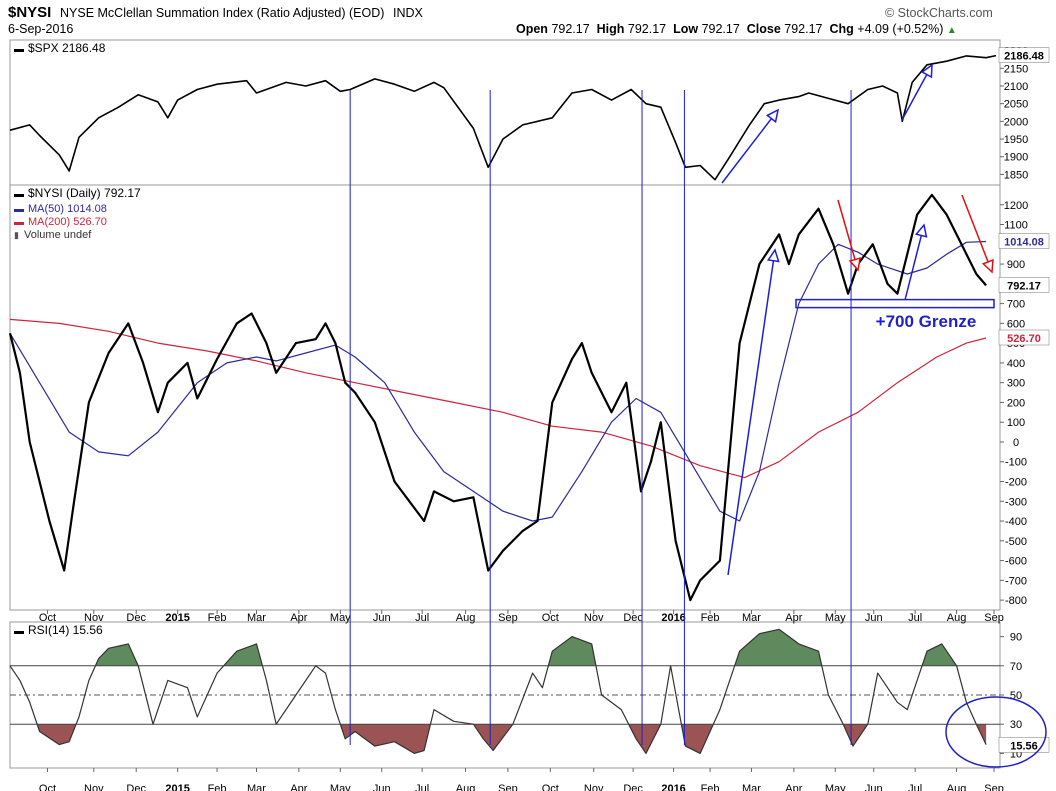 The width and height of the screenshot is (1056, 791). I want to click on volume-legend-text: Volume undef, so click(58, 235).